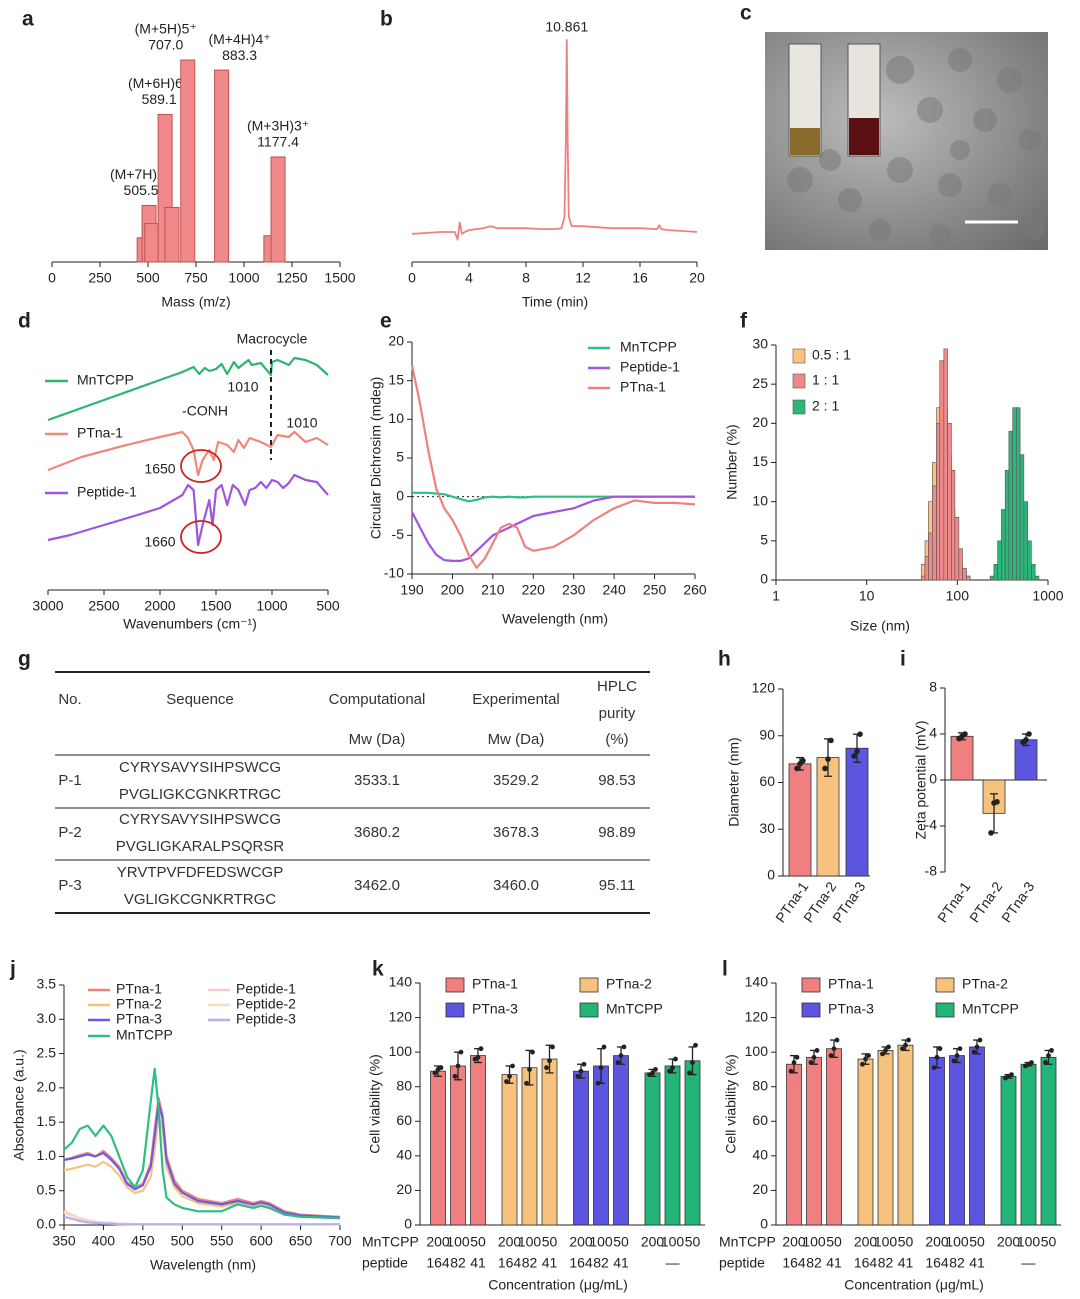 The width and height of the screenshot is (1080, 1299). Describe the element at coordinates (278, 126) in the screenshot. I see `ion-label: (M+3H)3⁺` at that location.